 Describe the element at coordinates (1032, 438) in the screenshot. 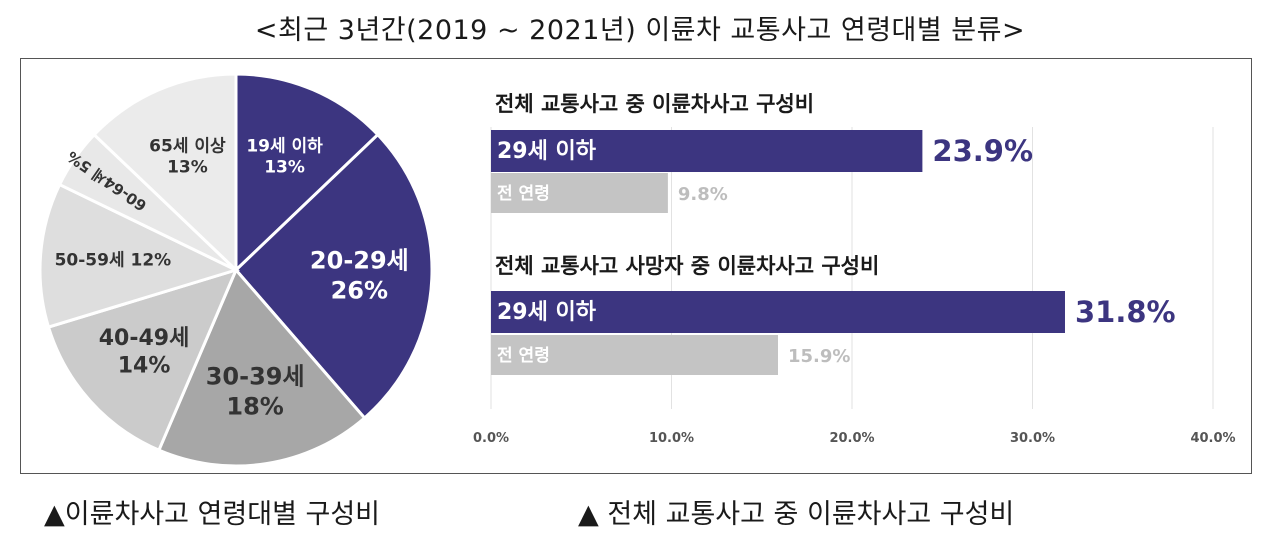

I see `x-tick-label: 30.0%` at that location.